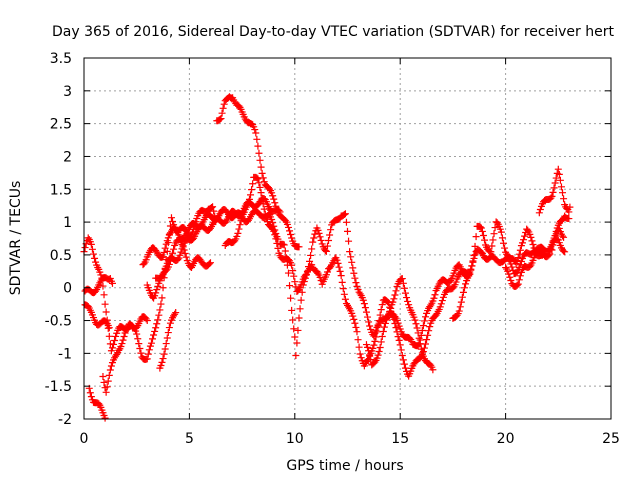  I want to click on y-tick-label: 2, so click(67, 157).